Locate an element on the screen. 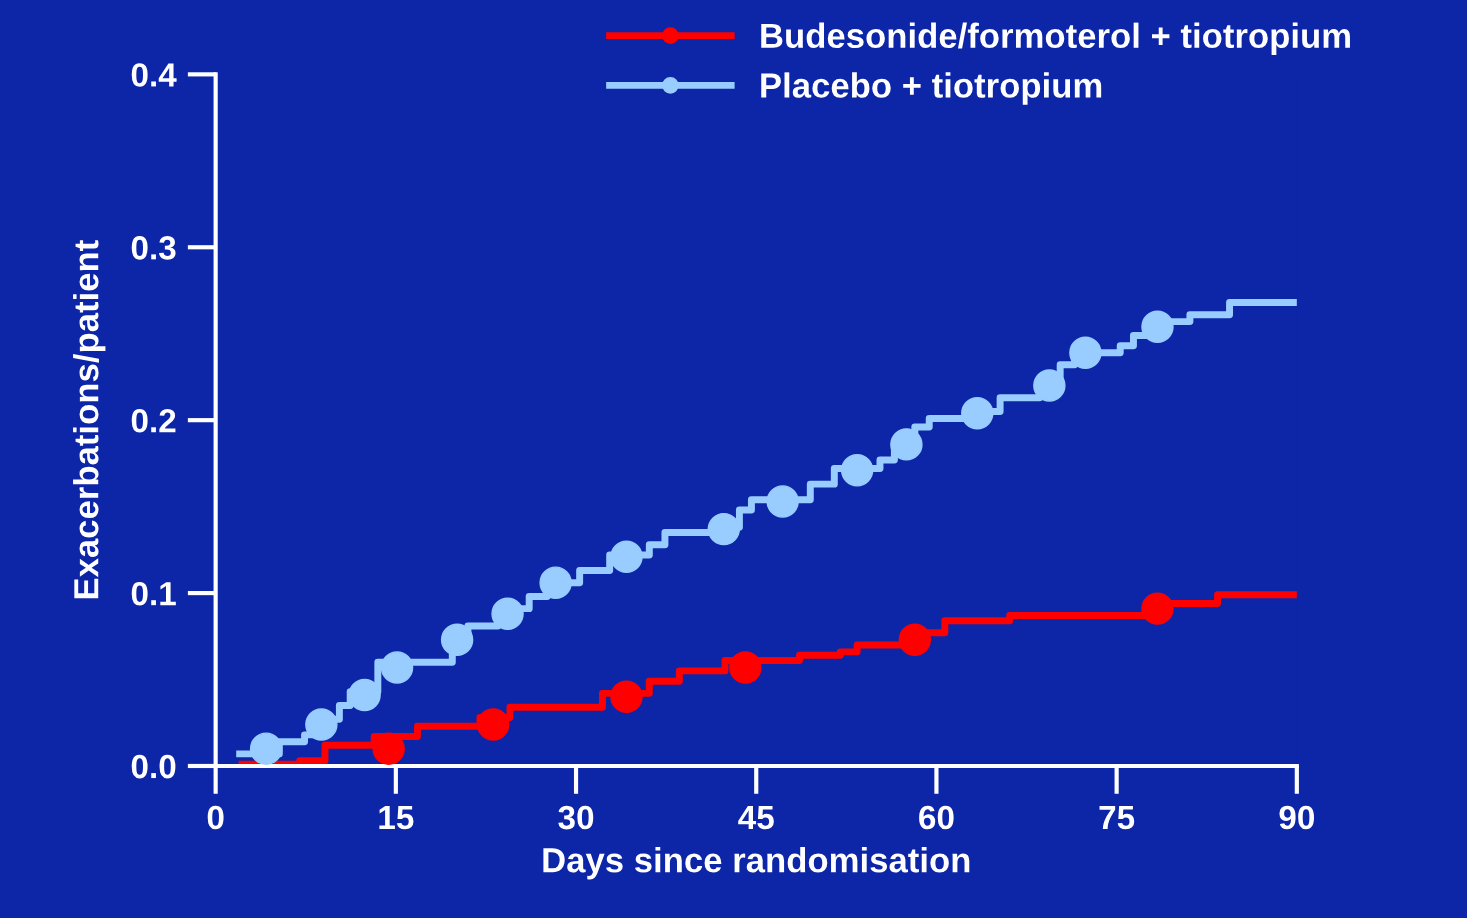 The height and width of the screenshot is (918, 1467). legend-label: Budesonide/formoterol + tiotropium is located at coordinates (1055, 38).